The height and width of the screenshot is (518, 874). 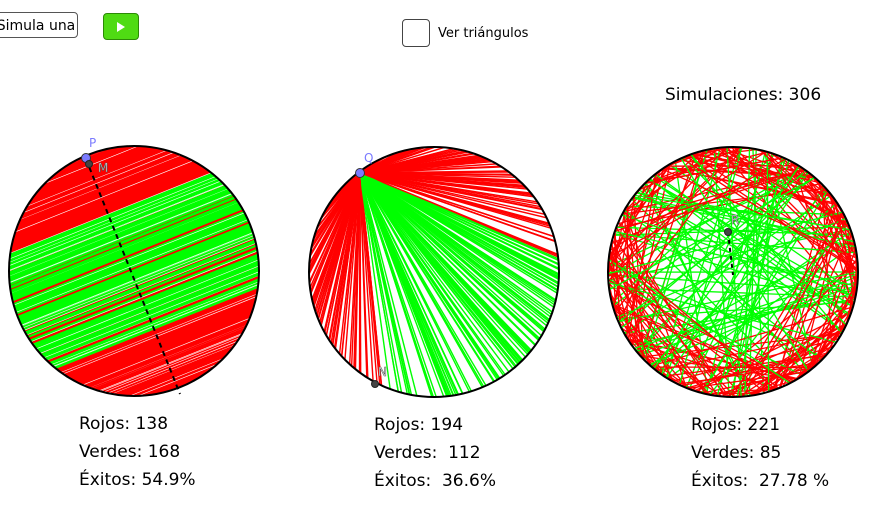 What do you see at coordinates (103, 168) in the screenshot?
I see `point-m-label: M` at bounding box center [103, 168].